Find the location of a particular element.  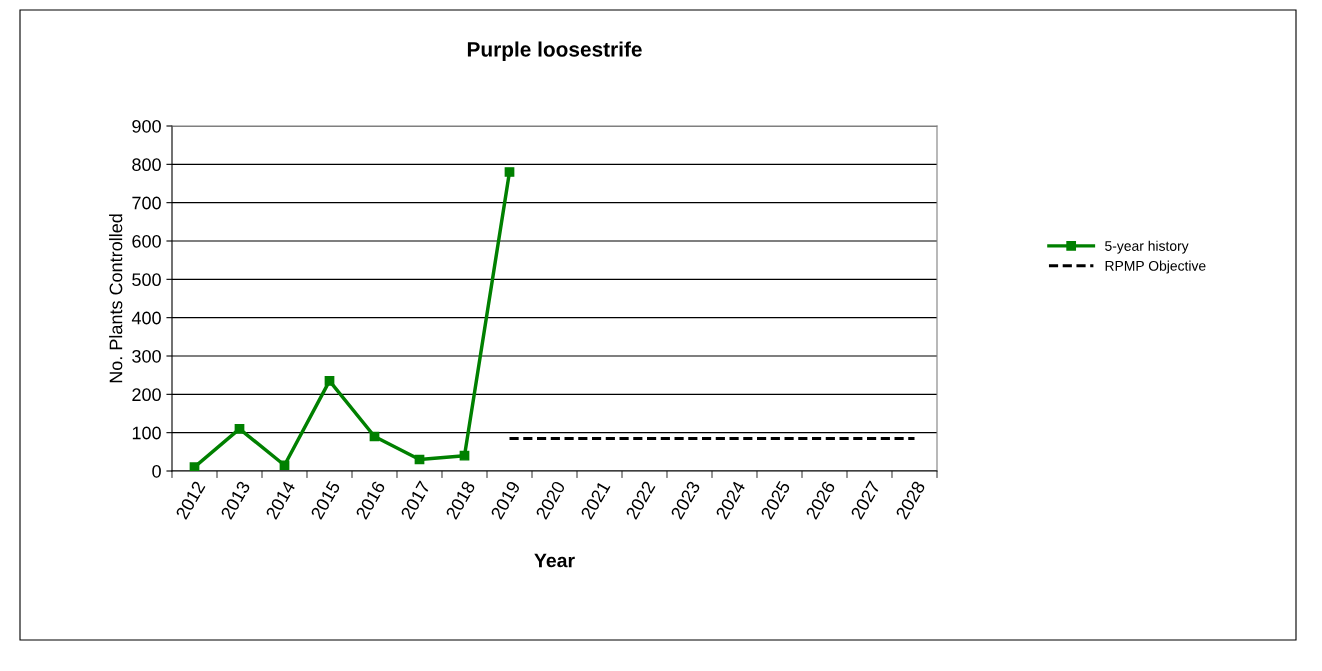

y-tick-label: 700 is located at coordinates (146, 203).